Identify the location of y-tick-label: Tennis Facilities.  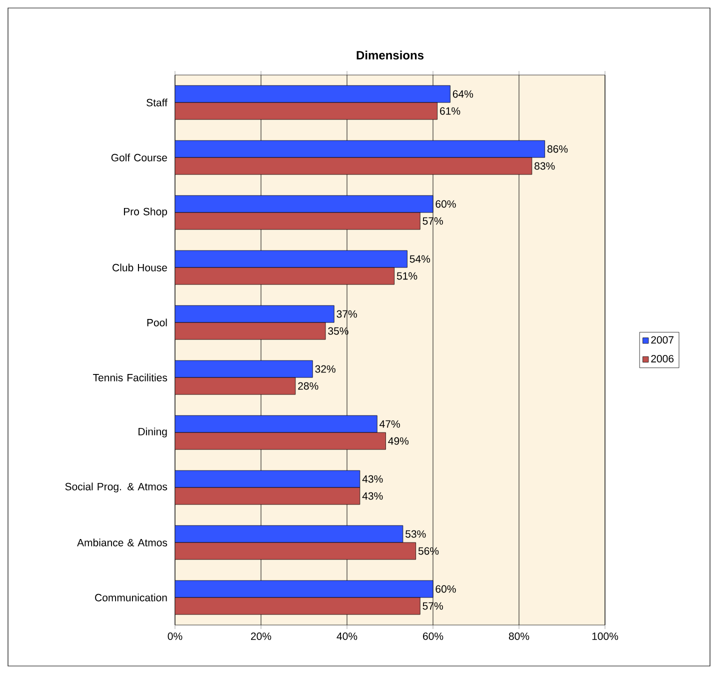
(130, 378).